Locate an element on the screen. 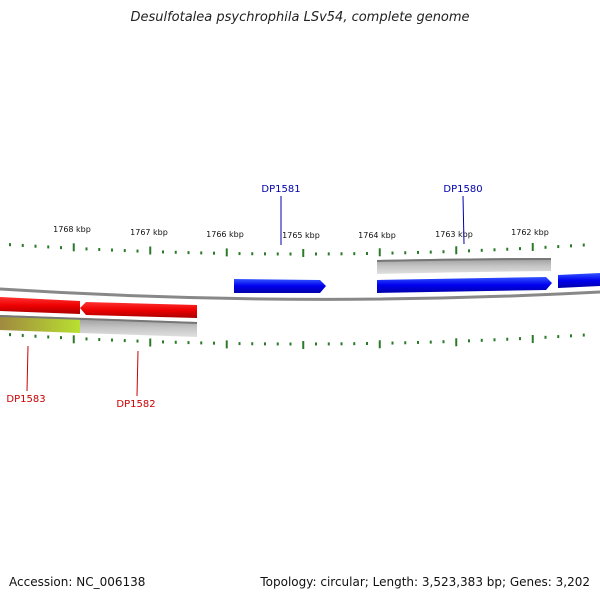 This screenshot has width=600, height=600. feature-band-top is located at coordinates (464, 266).